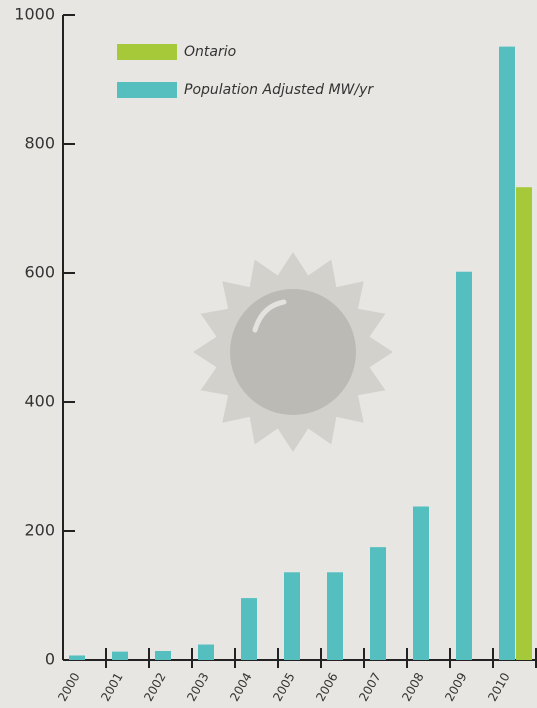 This screenshot has width=537, height=708. Describe the element at coordinates (279, 90) in the screenshot. I see `legend-label: Population Adjusted MW/yr` at that location.